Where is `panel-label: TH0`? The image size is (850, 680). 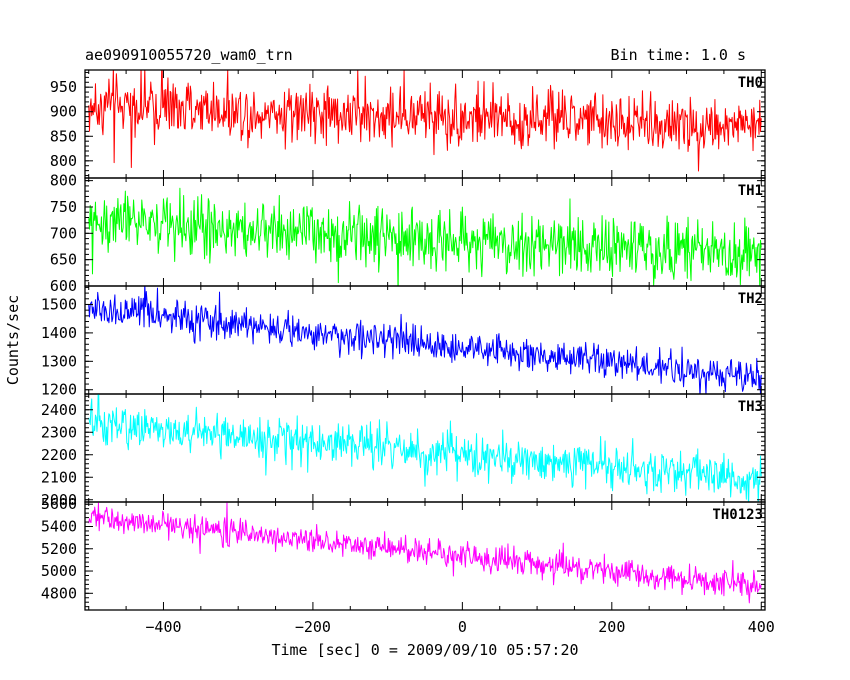
panel-label: TH0 is located at coordinates (750, 83).